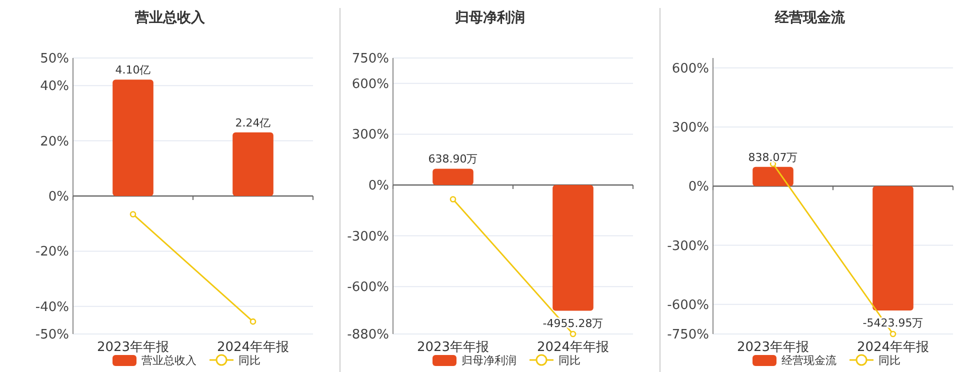  What do you see at coordinates (453, 159) in the screenshot?
I see `data-label: 638.90万` at bounding box center [453, 159].